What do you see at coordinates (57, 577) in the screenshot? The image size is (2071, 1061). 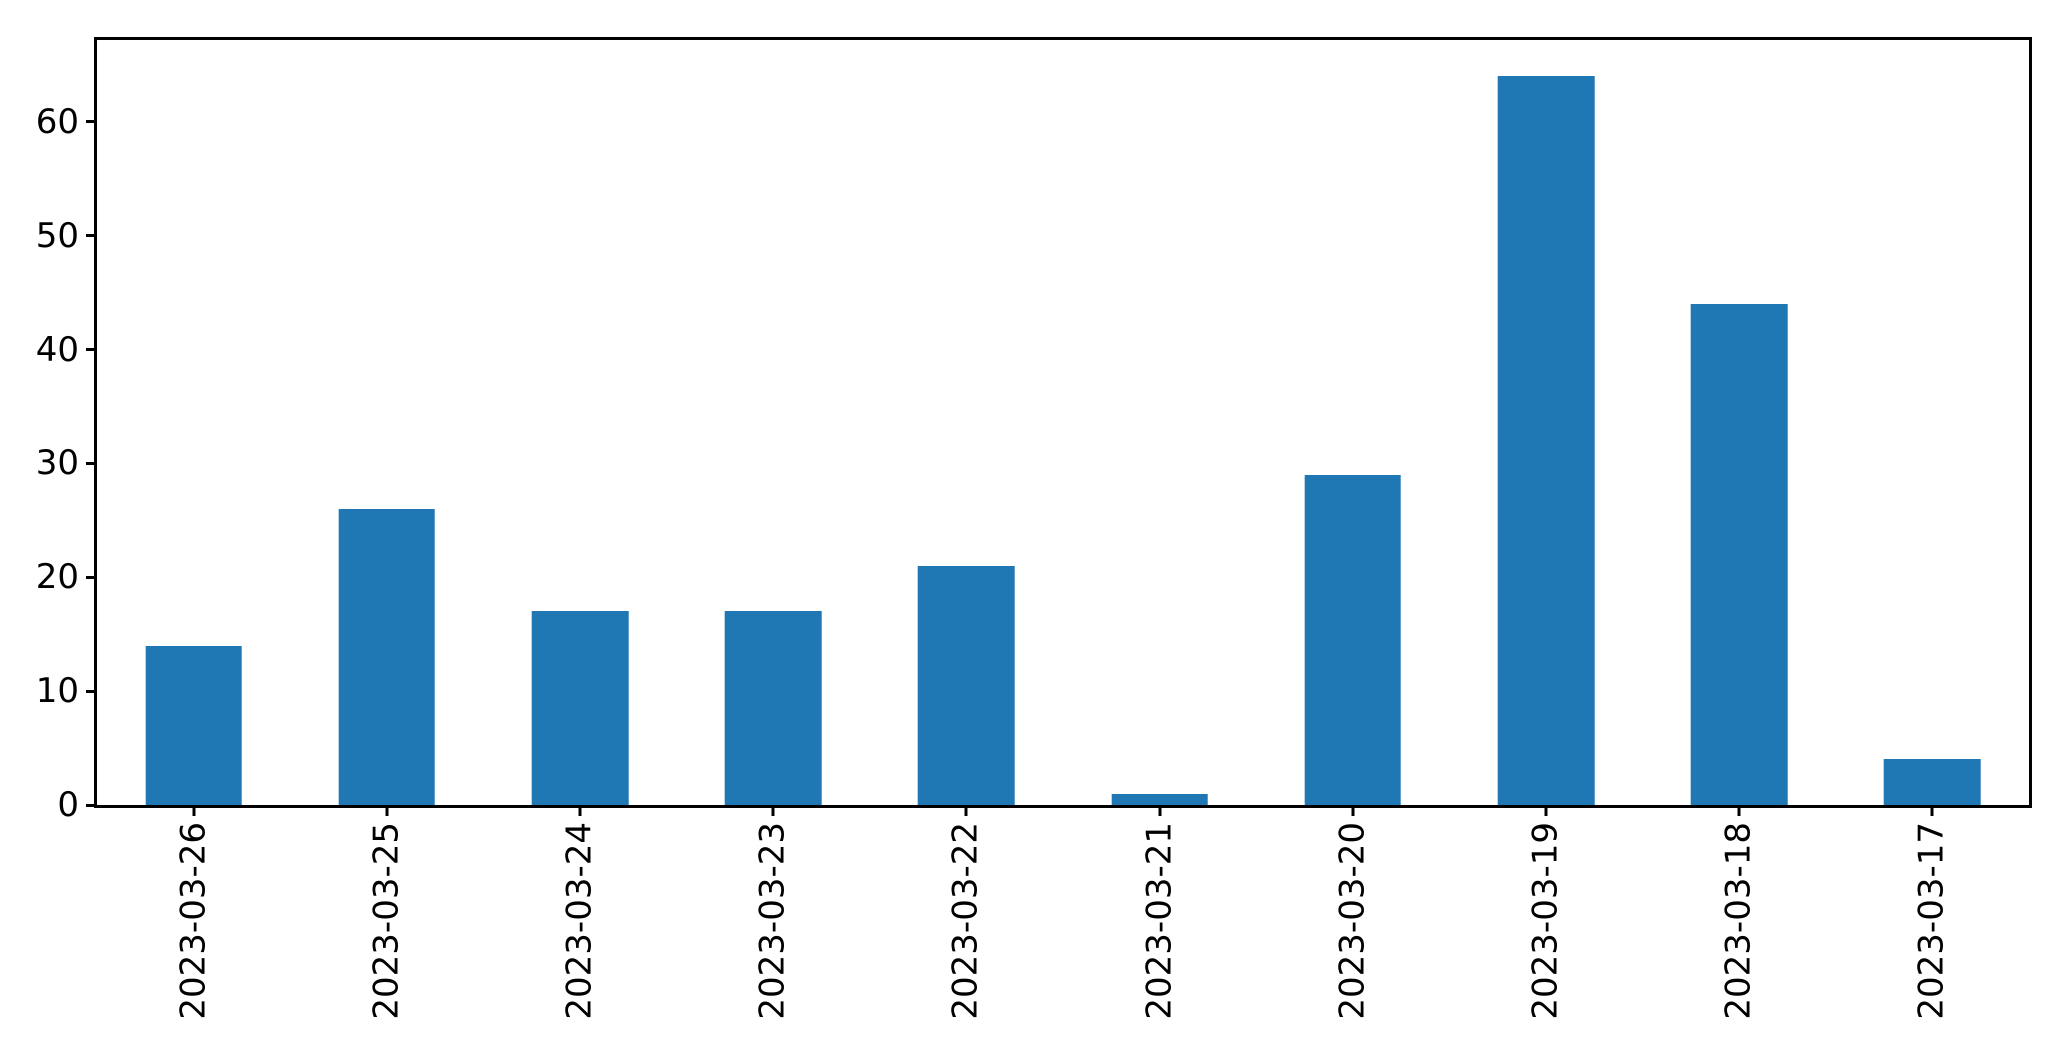 I see `y-tick-label: 20` at bounding box center [57, 577].